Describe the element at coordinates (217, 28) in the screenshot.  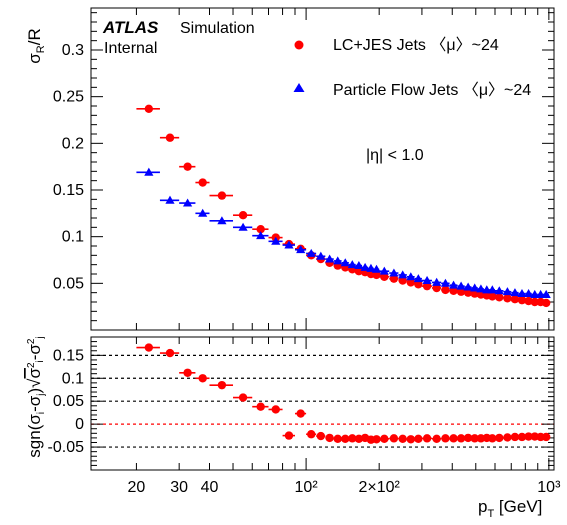
I see `simulation-label: Simulation` at that location.